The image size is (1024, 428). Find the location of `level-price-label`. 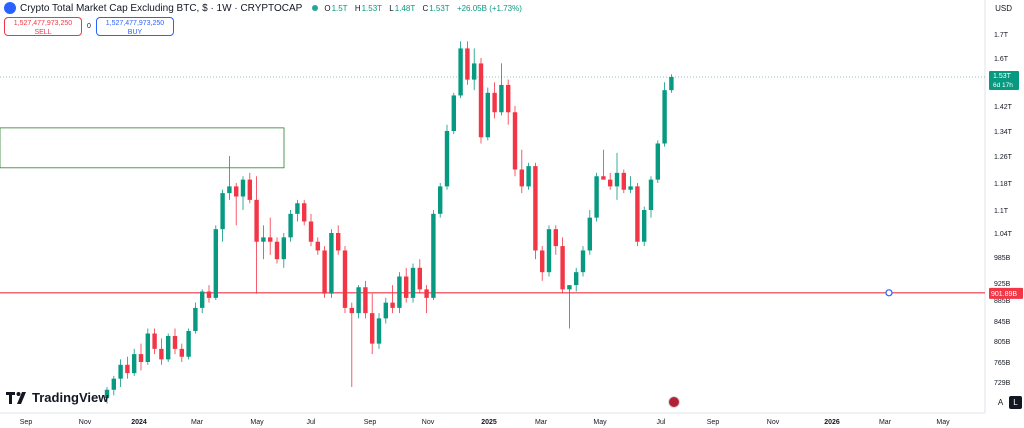

level-price-label is located at coordinates (1006, 293).